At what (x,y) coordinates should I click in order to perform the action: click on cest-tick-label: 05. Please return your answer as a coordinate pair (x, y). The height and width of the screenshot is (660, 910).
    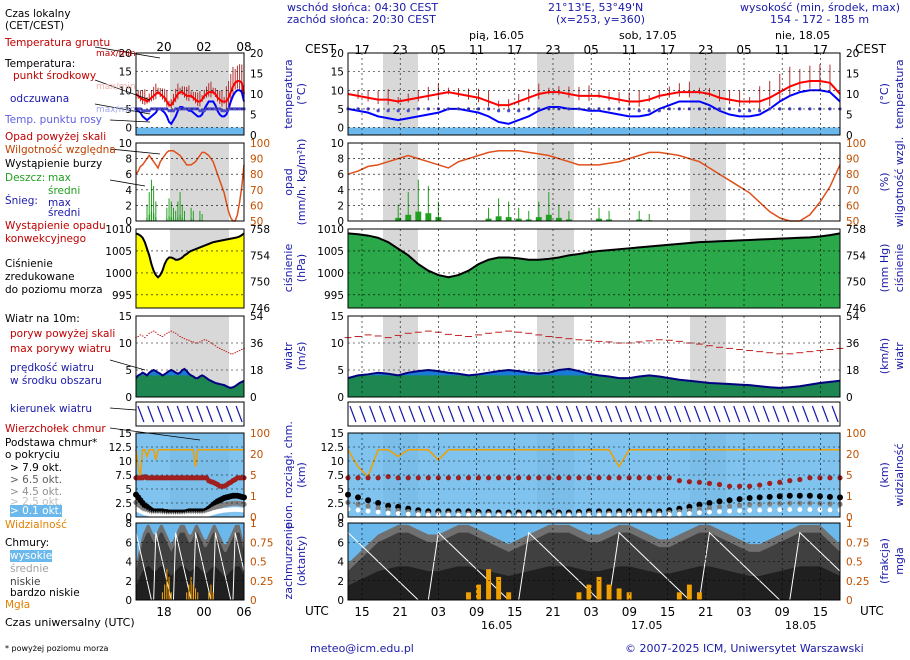
    Looking at the image, I should click on (743, 50).